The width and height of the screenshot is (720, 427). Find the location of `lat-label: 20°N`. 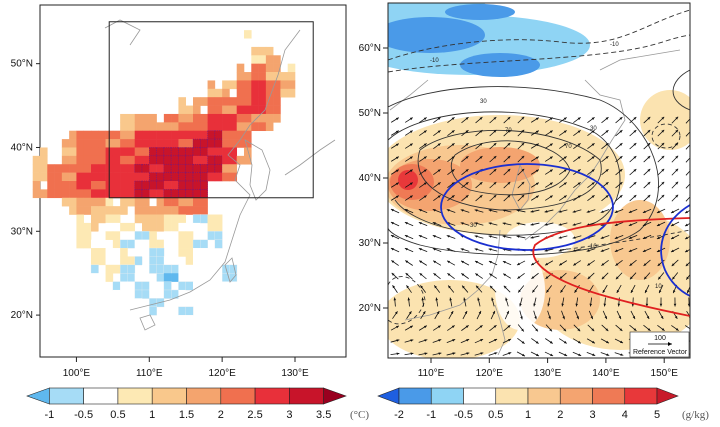

lat-label: 20°N is located at coordinates (22, 315).